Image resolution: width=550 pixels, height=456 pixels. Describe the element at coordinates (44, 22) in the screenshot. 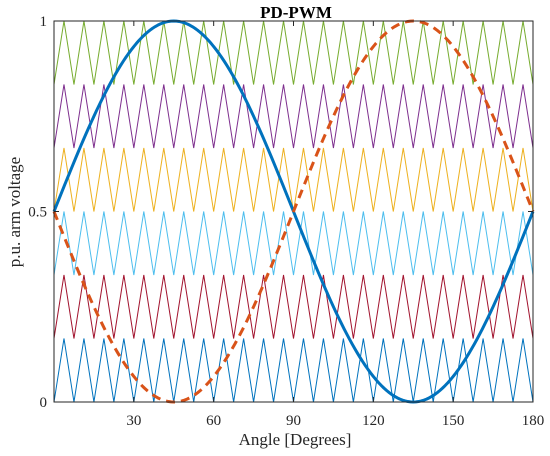

I see `y-tick-label: 1` at that location.